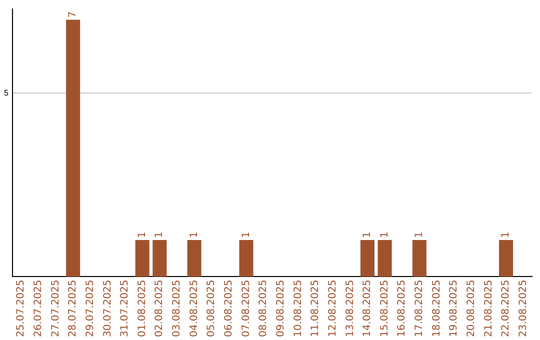 This screenshot has width=540, height=340. Describe the element at coordinates (177, 309) in the screenshot. I see `x-tick-label: 03.08.2025` at that location.